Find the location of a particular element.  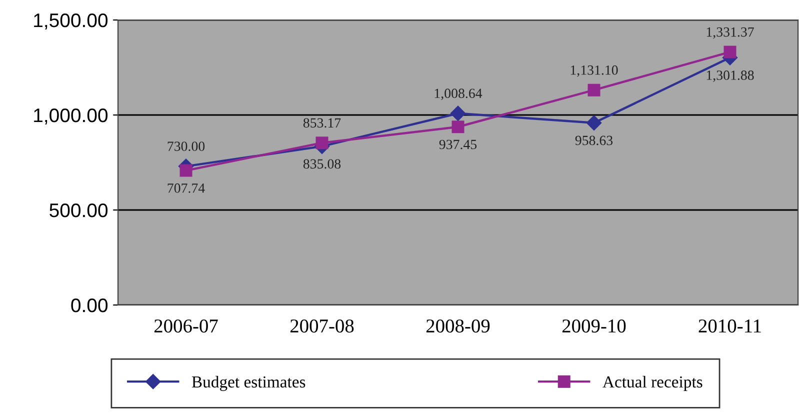

data-label: 937.45 is located at coordinates (458, 145).